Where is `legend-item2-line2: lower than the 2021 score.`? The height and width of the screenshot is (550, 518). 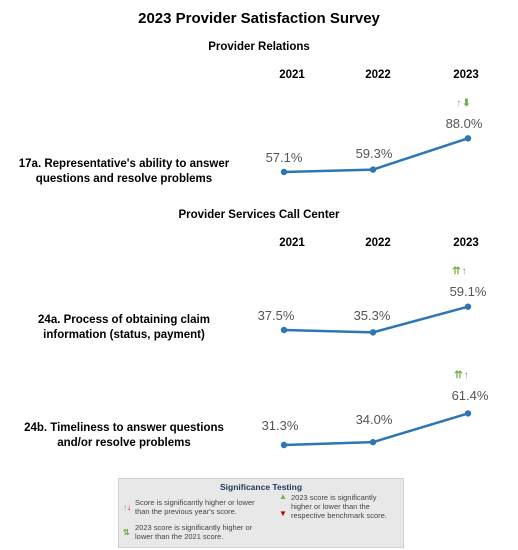
legend-item2-line2: lower than the 2021 score. is located at coordinates (179, 536).